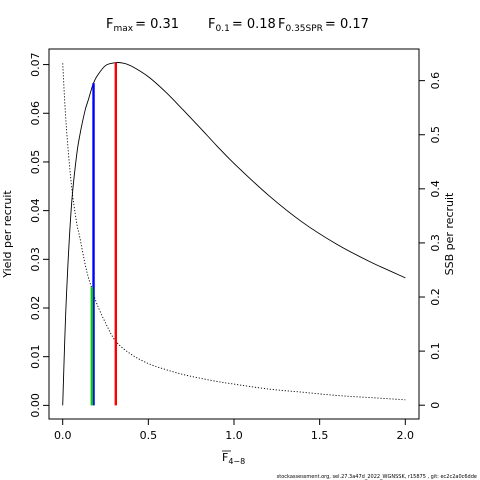 The width and height of the screenshot is (480, 480). What do you see at coordinates (435, 189) in the screenshot?
I see `y-right-tick-label: 0.4` at bounding box center [435, 189].